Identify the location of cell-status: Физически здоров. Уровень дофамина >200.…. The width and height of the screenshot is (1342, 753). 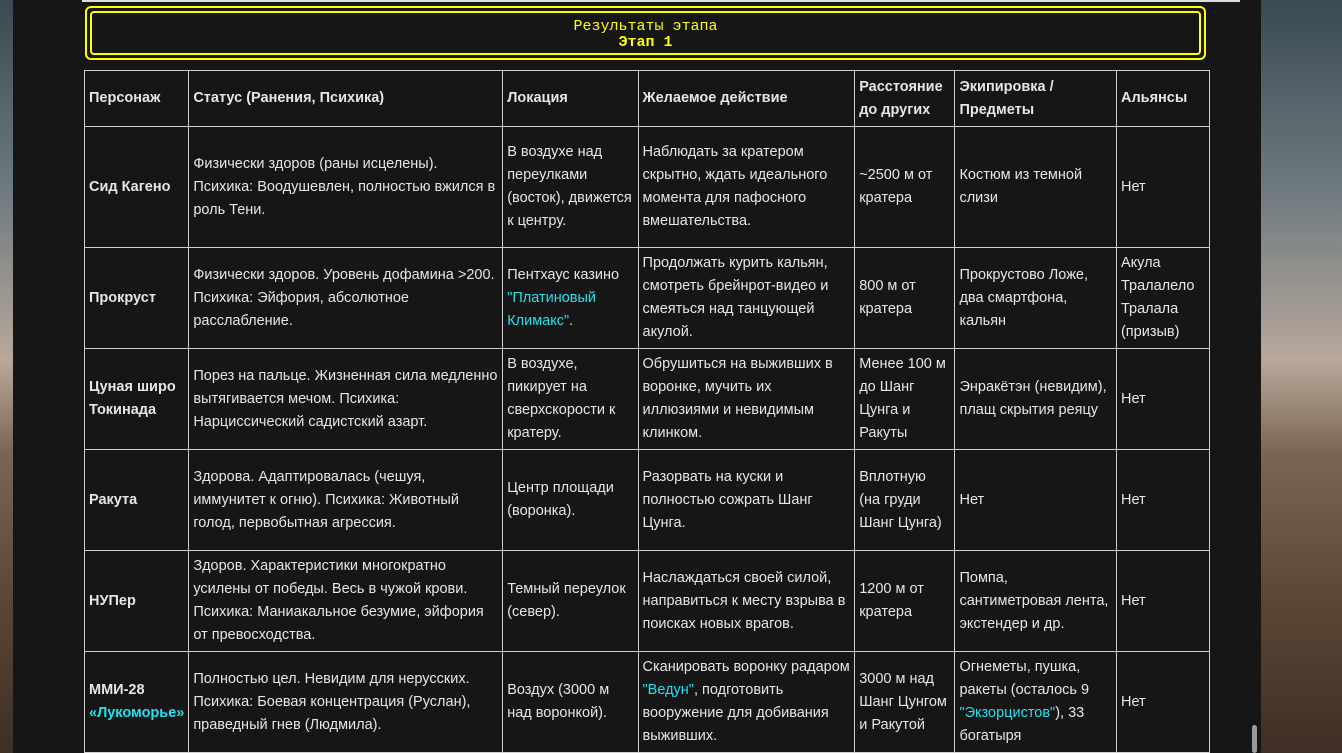
(346, 298).